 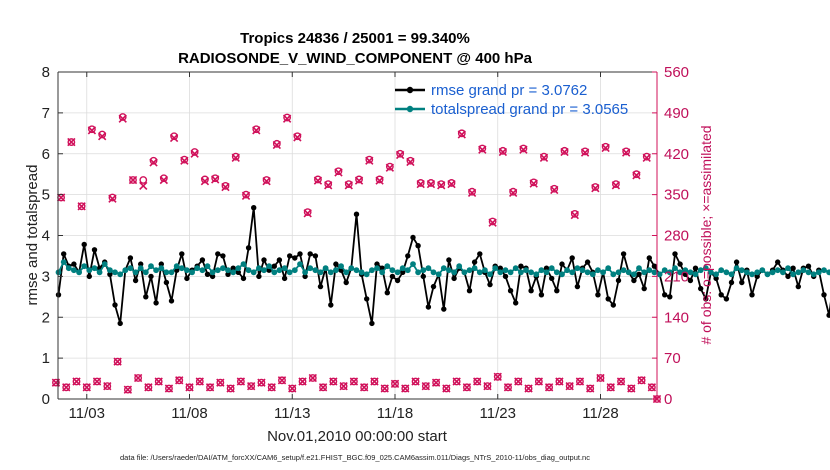 I want to click on x-tick-label: 11/13, so click(x=292, y=413).